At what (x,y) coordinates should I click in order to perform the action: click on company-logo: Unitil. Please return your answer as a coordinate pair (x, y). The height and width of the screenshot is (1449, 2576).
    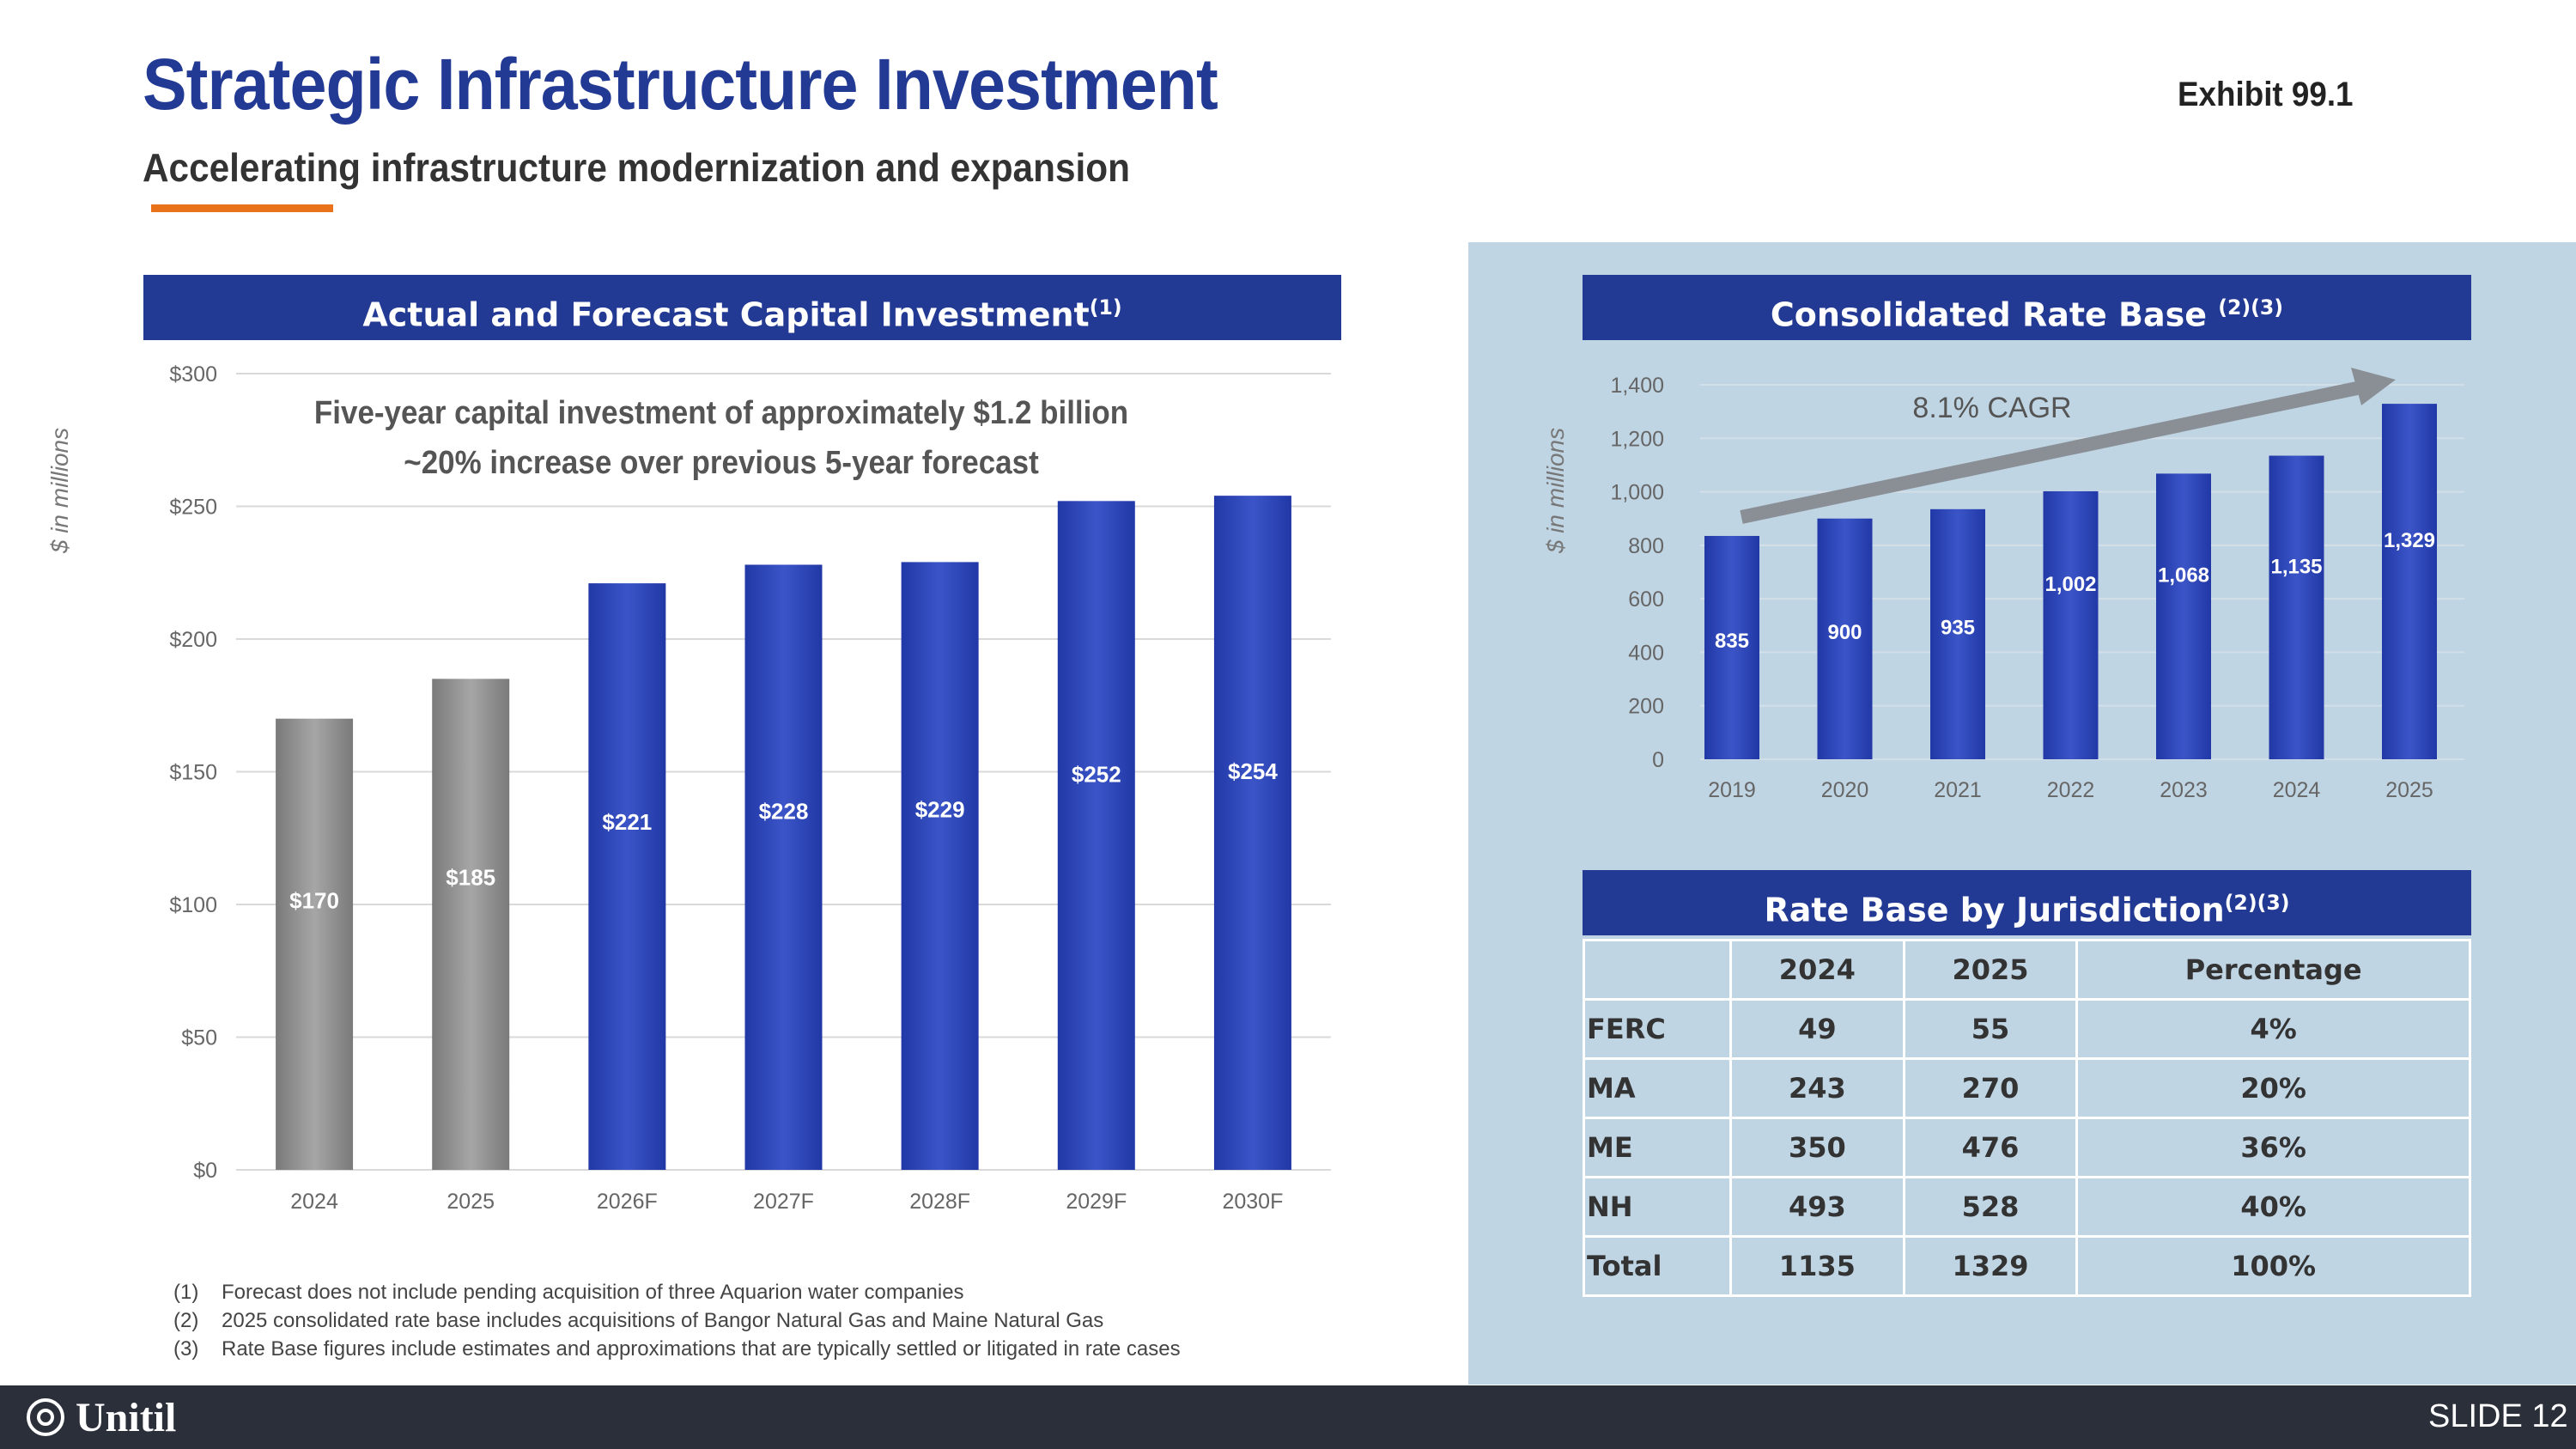
    Looking at the image, I should click on (100, 1417).